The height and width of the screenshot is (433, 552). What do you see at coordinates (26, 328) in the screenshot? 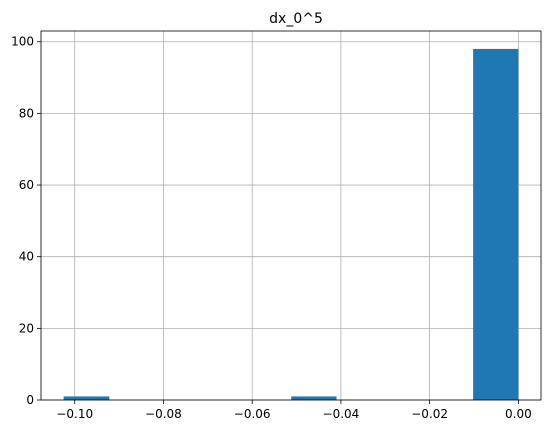
I see `y-tick-label: 20` at bounding box center [26, 328].